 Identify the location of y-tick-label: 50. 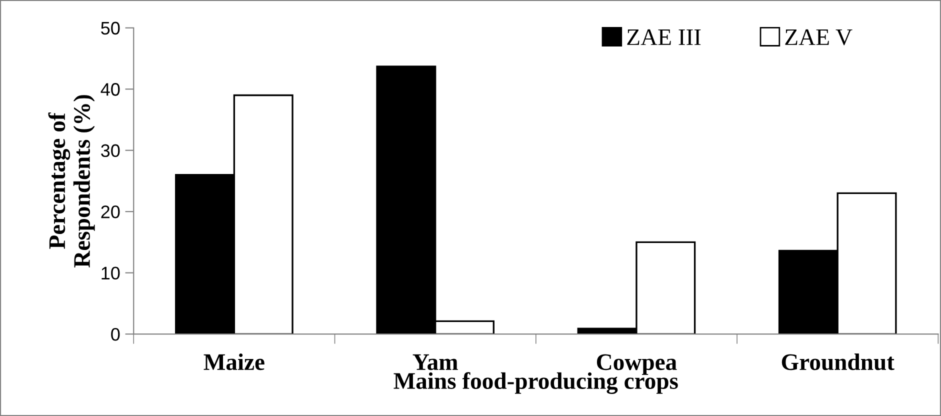
(110, 28).